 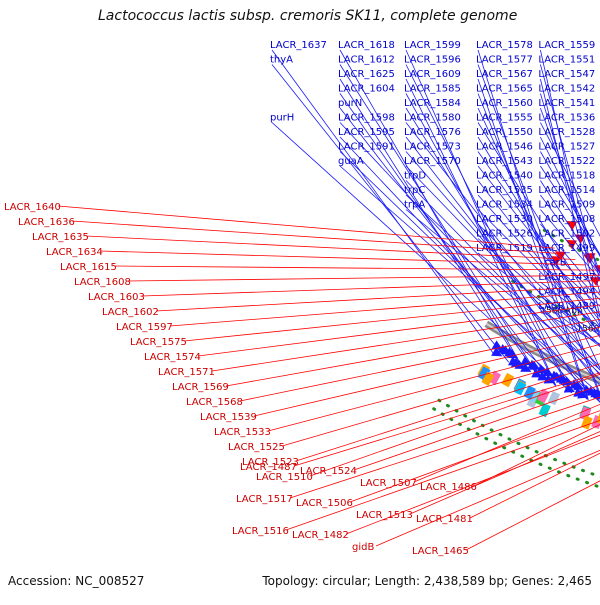 What do you see at coordinates (186, 372) in the screenshot?
I see `minus-gene-label: LACR_1571` at bounding box center [186, 372].